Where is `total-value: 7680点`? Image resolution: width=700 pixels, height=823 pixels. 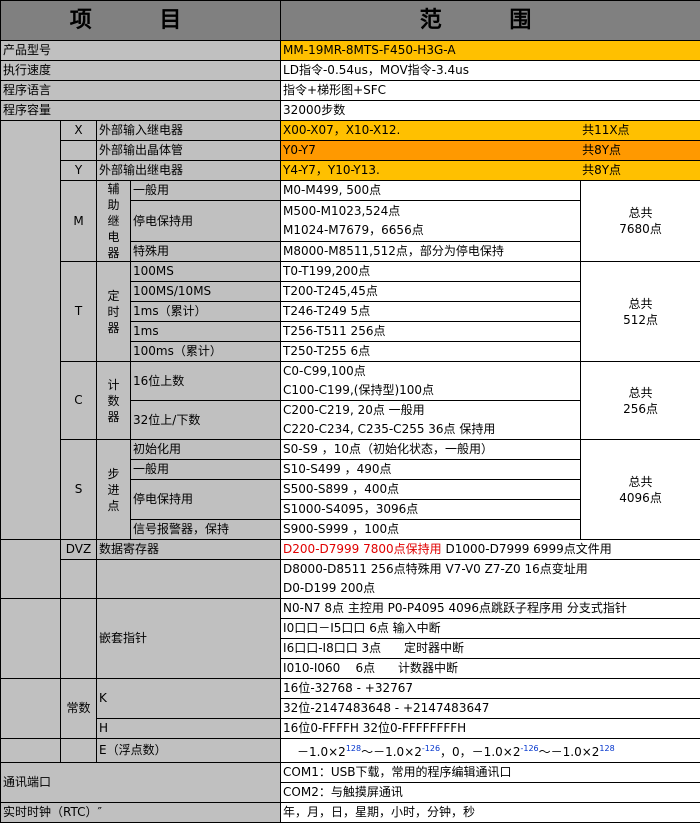
total-value: 7680点 is located at coordinates (640, 229).